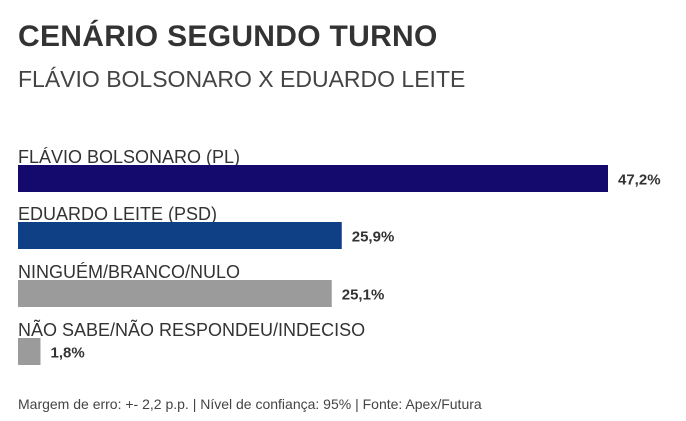 The image size is (686, 421). I want to click on category-label: FLÁVIO BOLSONARO (PL), so click(129, 157).